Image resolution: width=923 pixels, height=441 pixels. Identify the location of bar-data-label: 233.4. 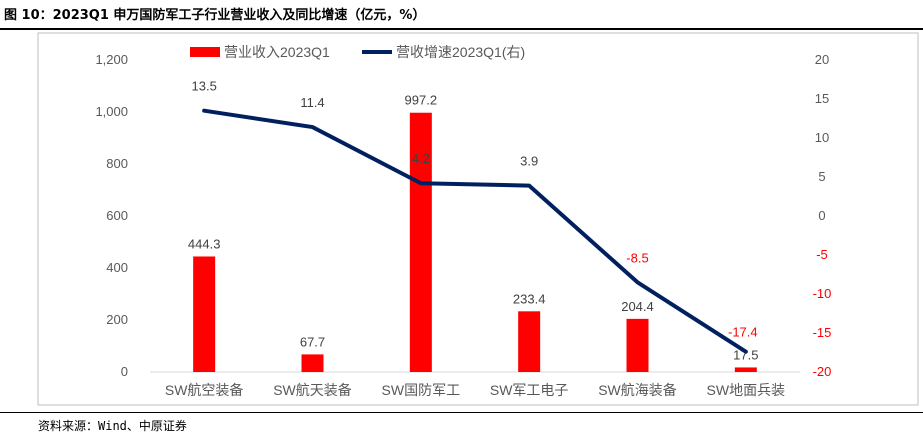
(529, 298).